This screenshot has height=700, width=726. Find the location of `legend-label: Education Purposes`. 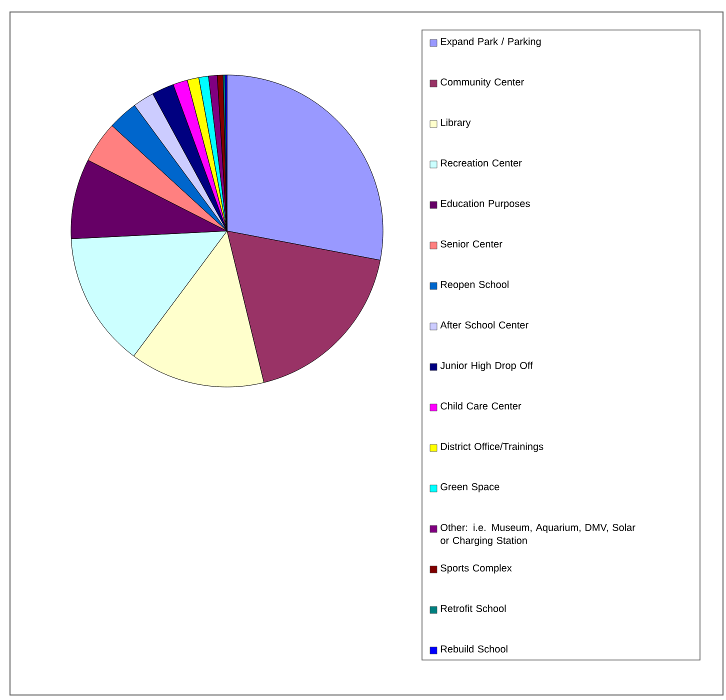

legend-label: Education Purposes is located at coordinates (485, 205).